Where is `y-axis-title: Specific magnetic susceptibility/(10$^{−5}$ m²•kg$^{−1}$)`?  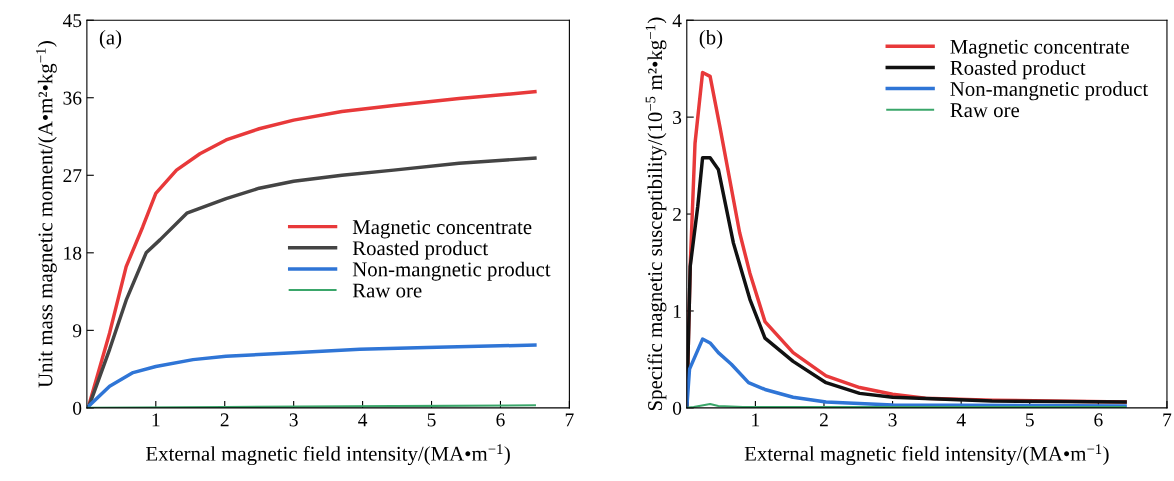
y-axis-title: Specific magnetic susceptibility/(10$^{−5}$ m²•kg$^{−1}$) is located at coordinates (656, 214).